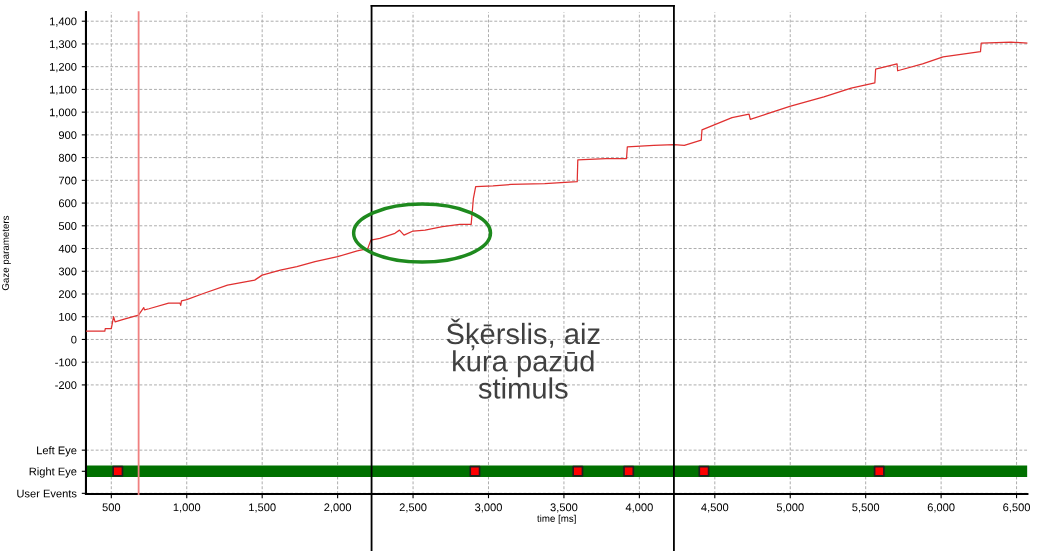  Describe the element at coordinates (187, 508) in the screenshot. I see `x-tick-label: 1,000` at that location.